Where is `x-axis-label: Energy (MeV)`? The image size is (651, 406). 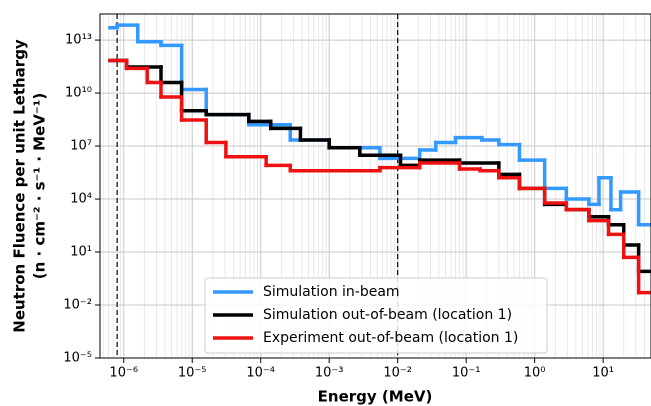 x-axis-label: Energy (MeV) is located at coordinates (375, 397).